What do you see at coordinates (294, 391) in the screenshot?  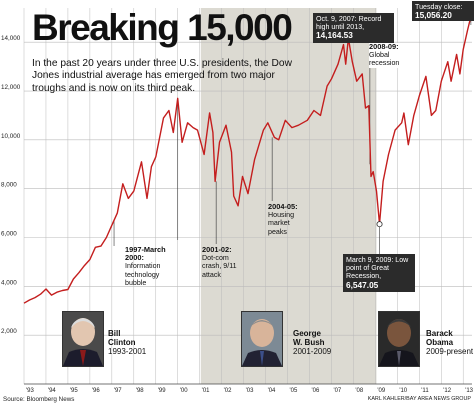 I see `x-tick-label: '05` at bounding box center [294, 391].